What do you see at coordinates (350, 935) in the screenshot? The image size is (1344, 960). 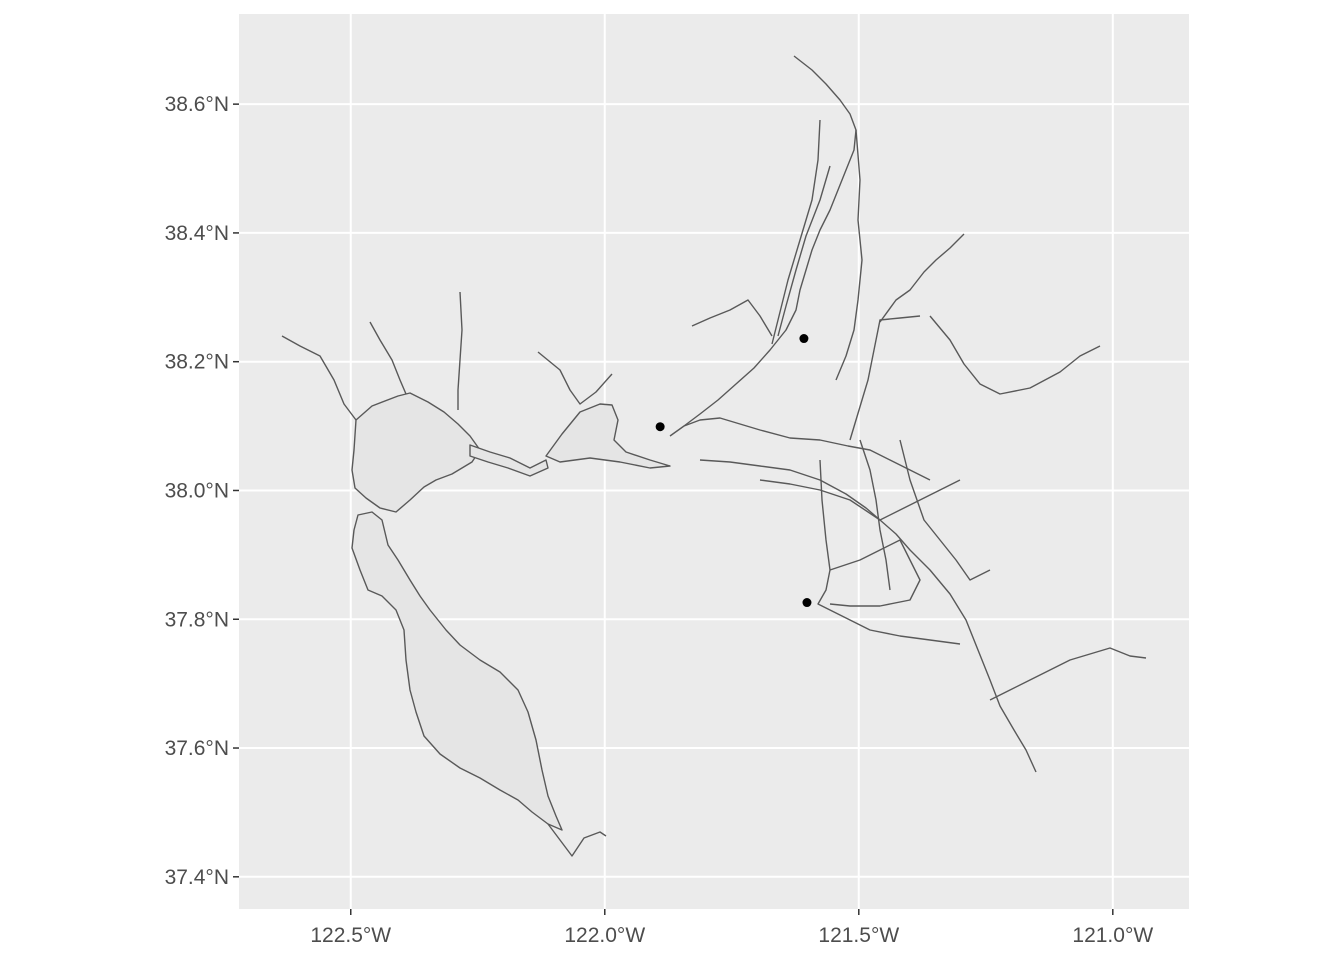 I see `x-tick-label: 122.5°W` at bounding box center [350, 935].